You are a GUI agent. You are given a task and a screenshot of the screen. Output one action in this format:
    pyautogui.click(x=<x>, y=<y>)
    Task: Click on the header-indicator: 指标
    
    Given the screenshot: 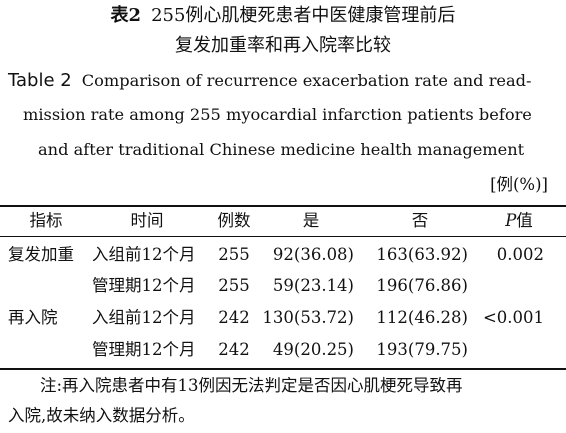 What is the action you would take?
    pyautogui.click(x=46, y=220)
    